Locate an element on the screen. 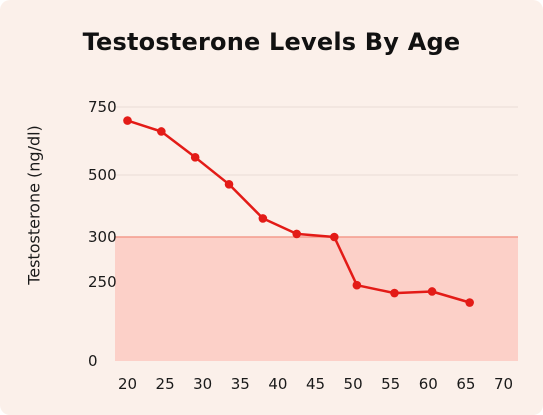  x-tick-label: 35 is located at coordinates (240, 384).